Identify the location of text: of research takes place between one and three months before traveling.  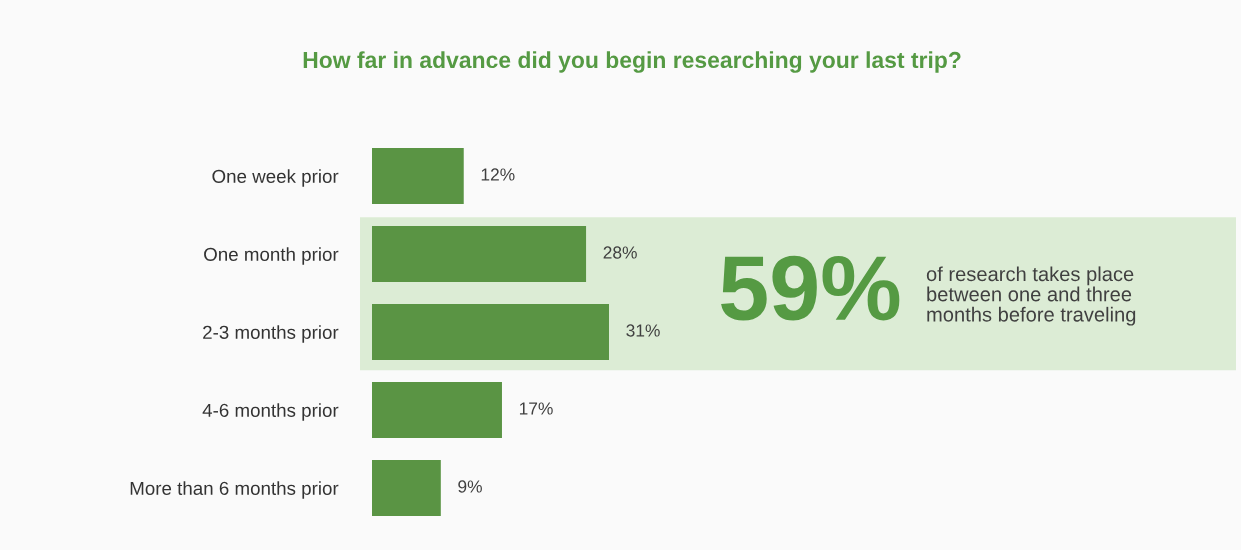
(1031, 296).